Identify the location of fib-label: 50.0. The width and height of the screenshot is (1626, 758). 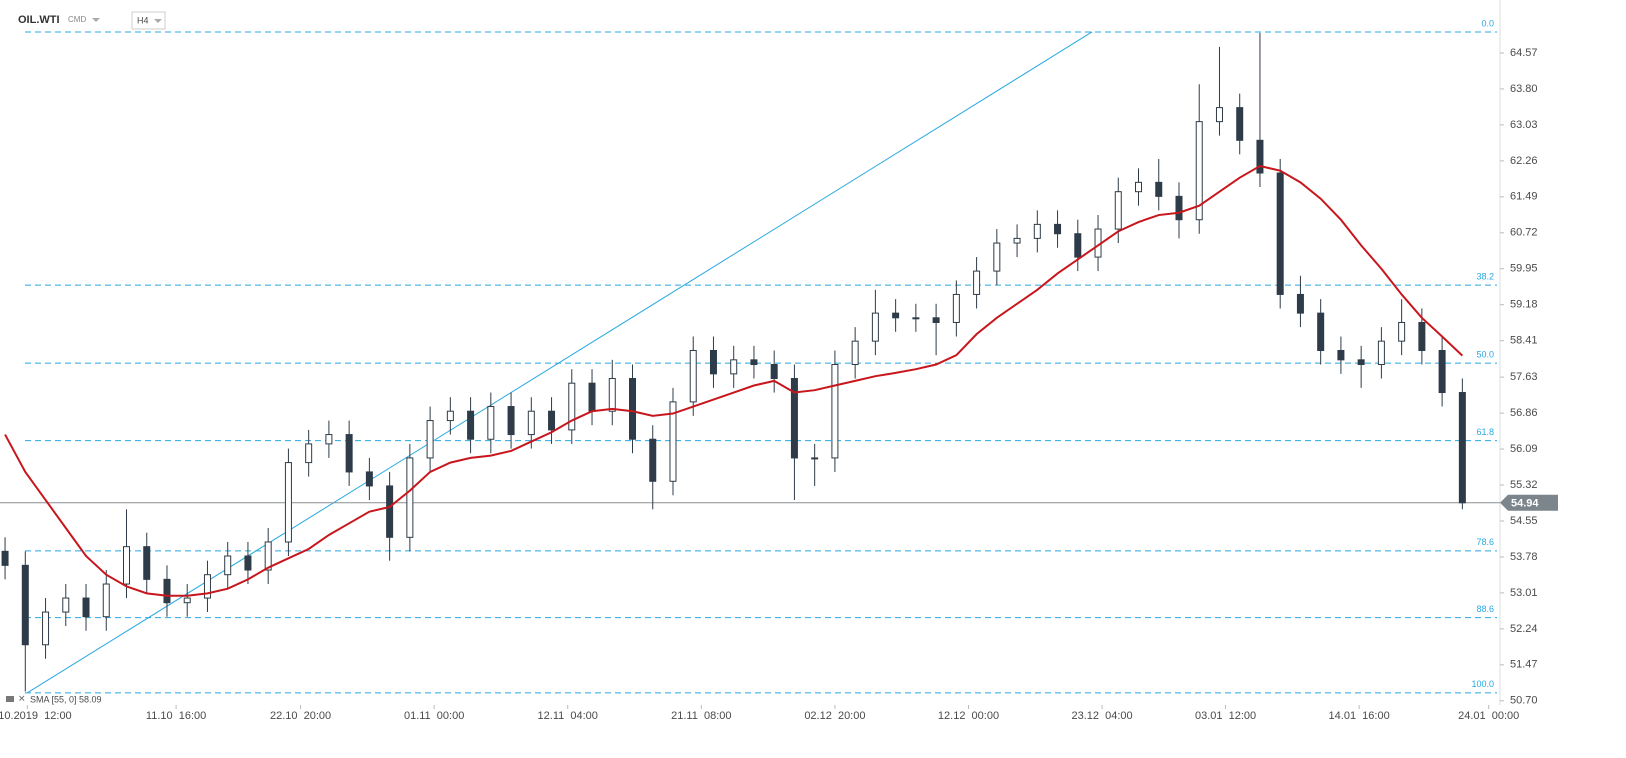
(1485, 354).